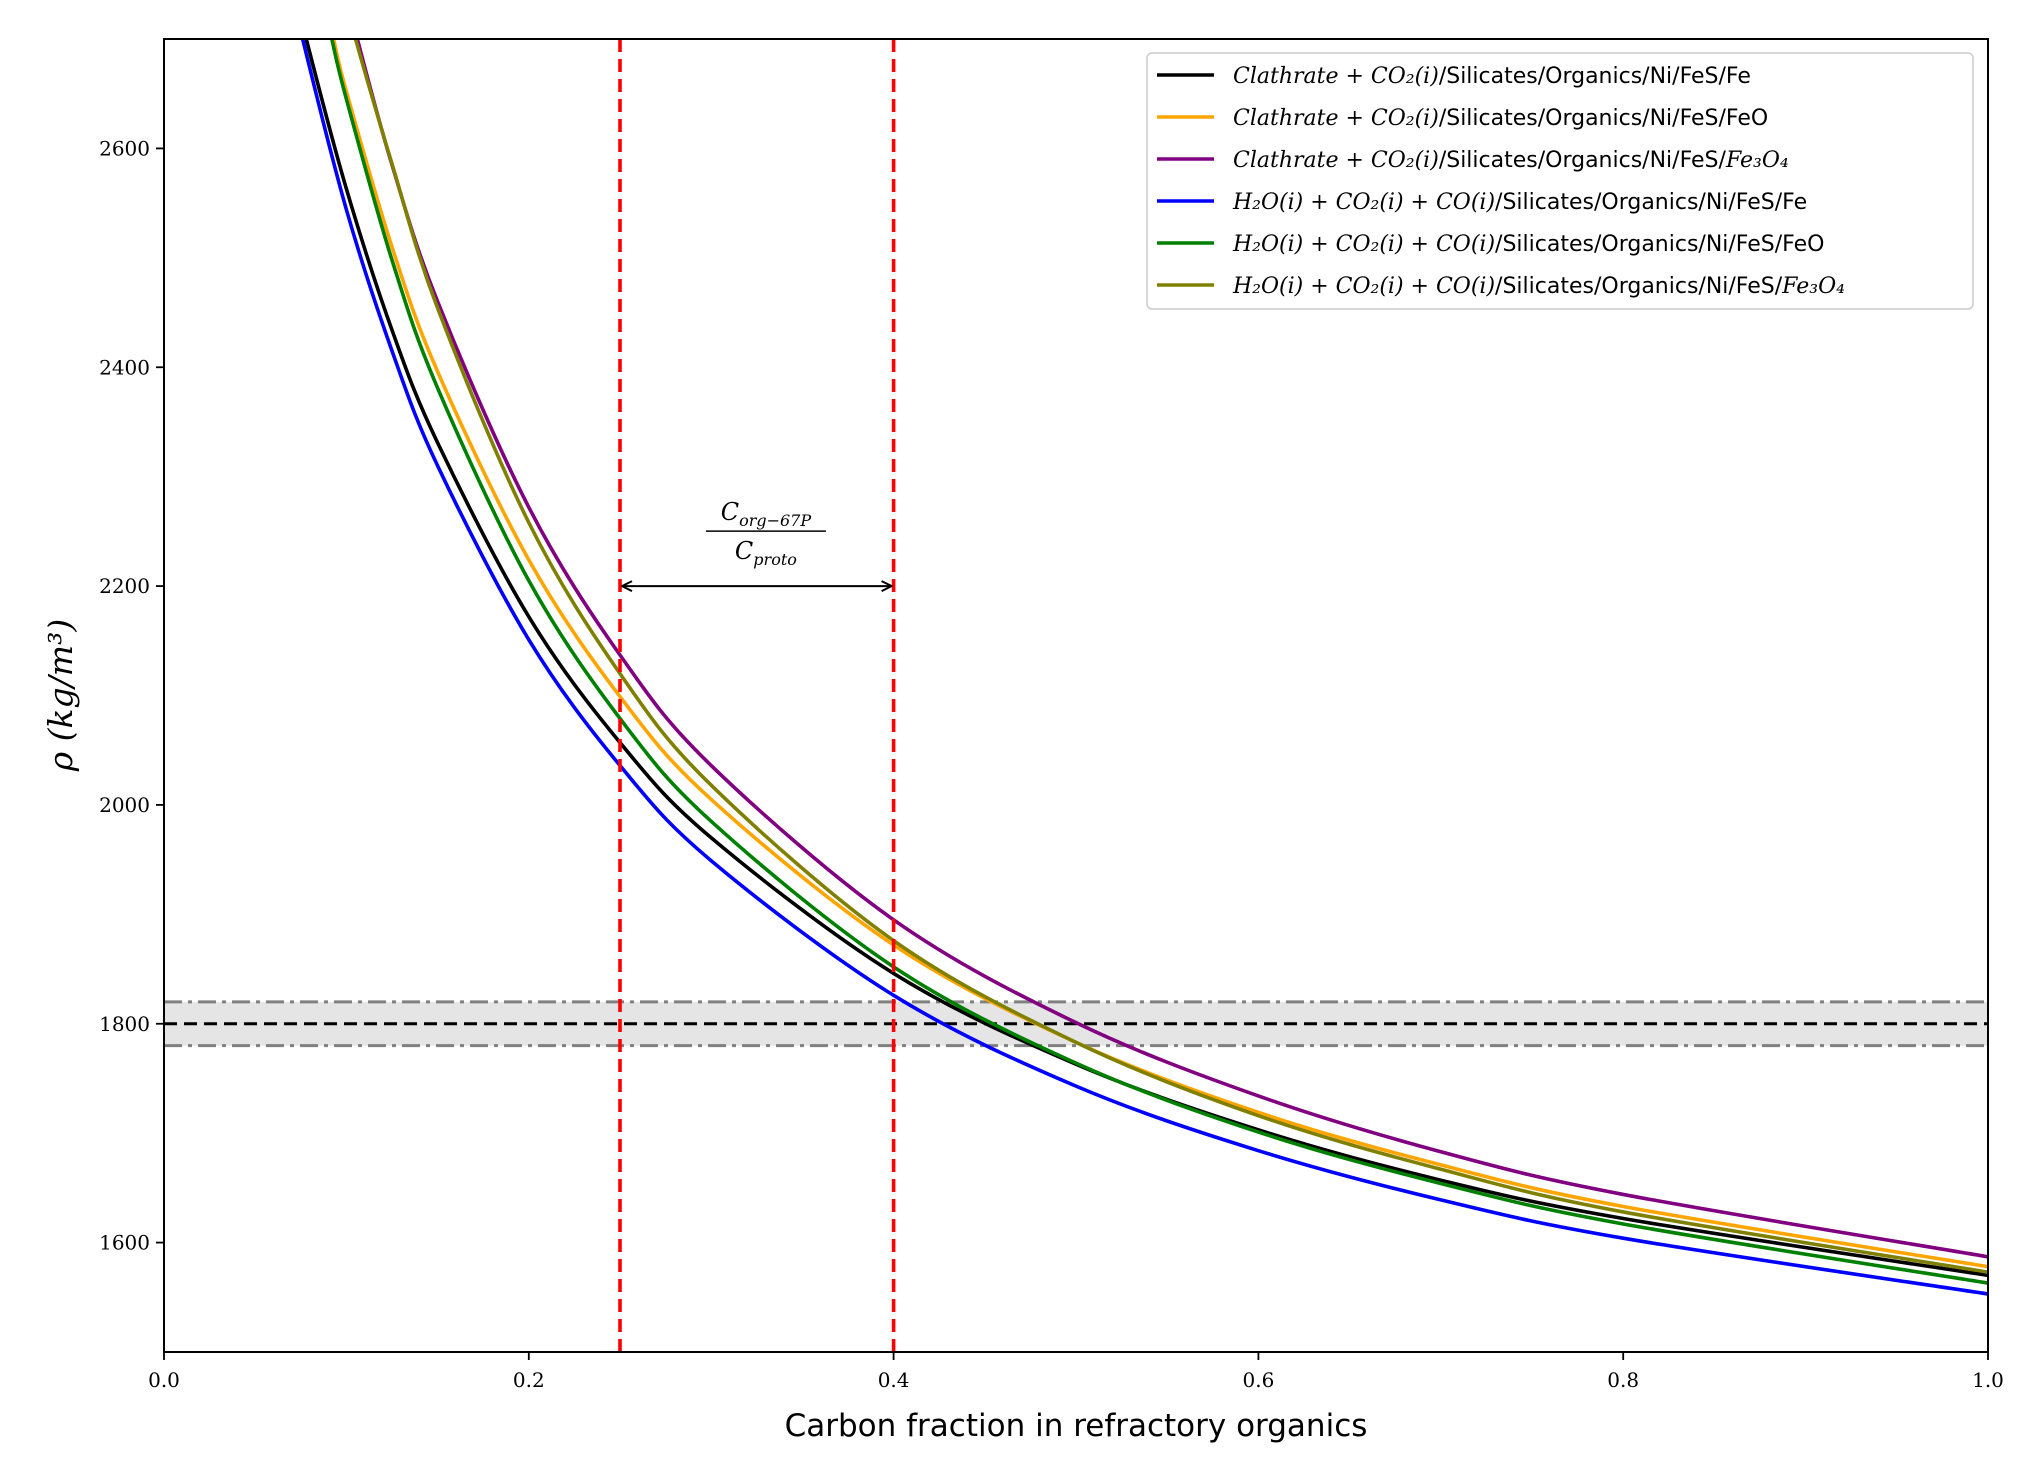 The image size is (2020, 1458). I want to click on x-axis-label: Carbon fraction in refractory organics, so click(1076, 1426).